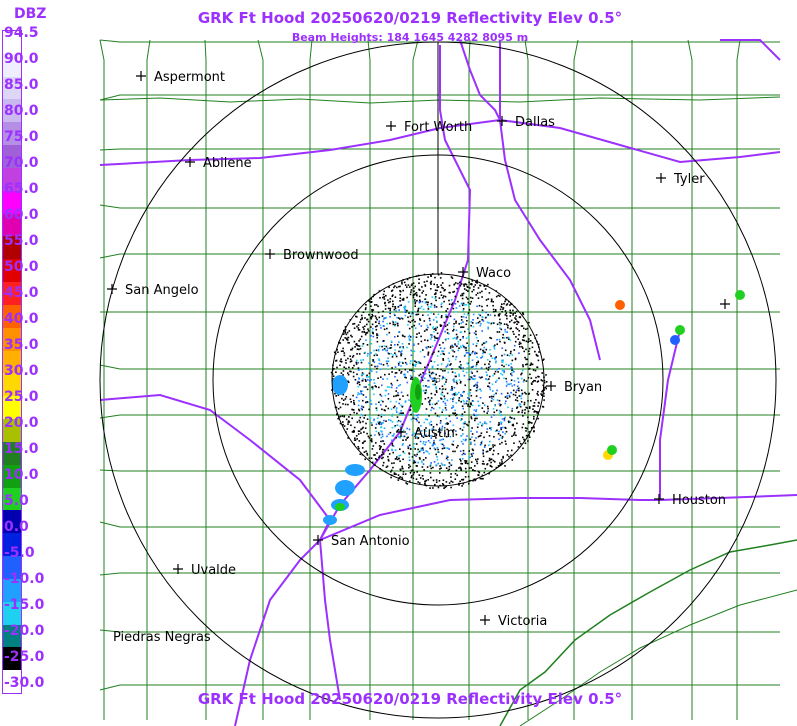 This screenshot has height=726, width=797. Describe the element at coordinates (21, 423) in the screenshot. I see `legend-tick-label: 20.0` at that location.